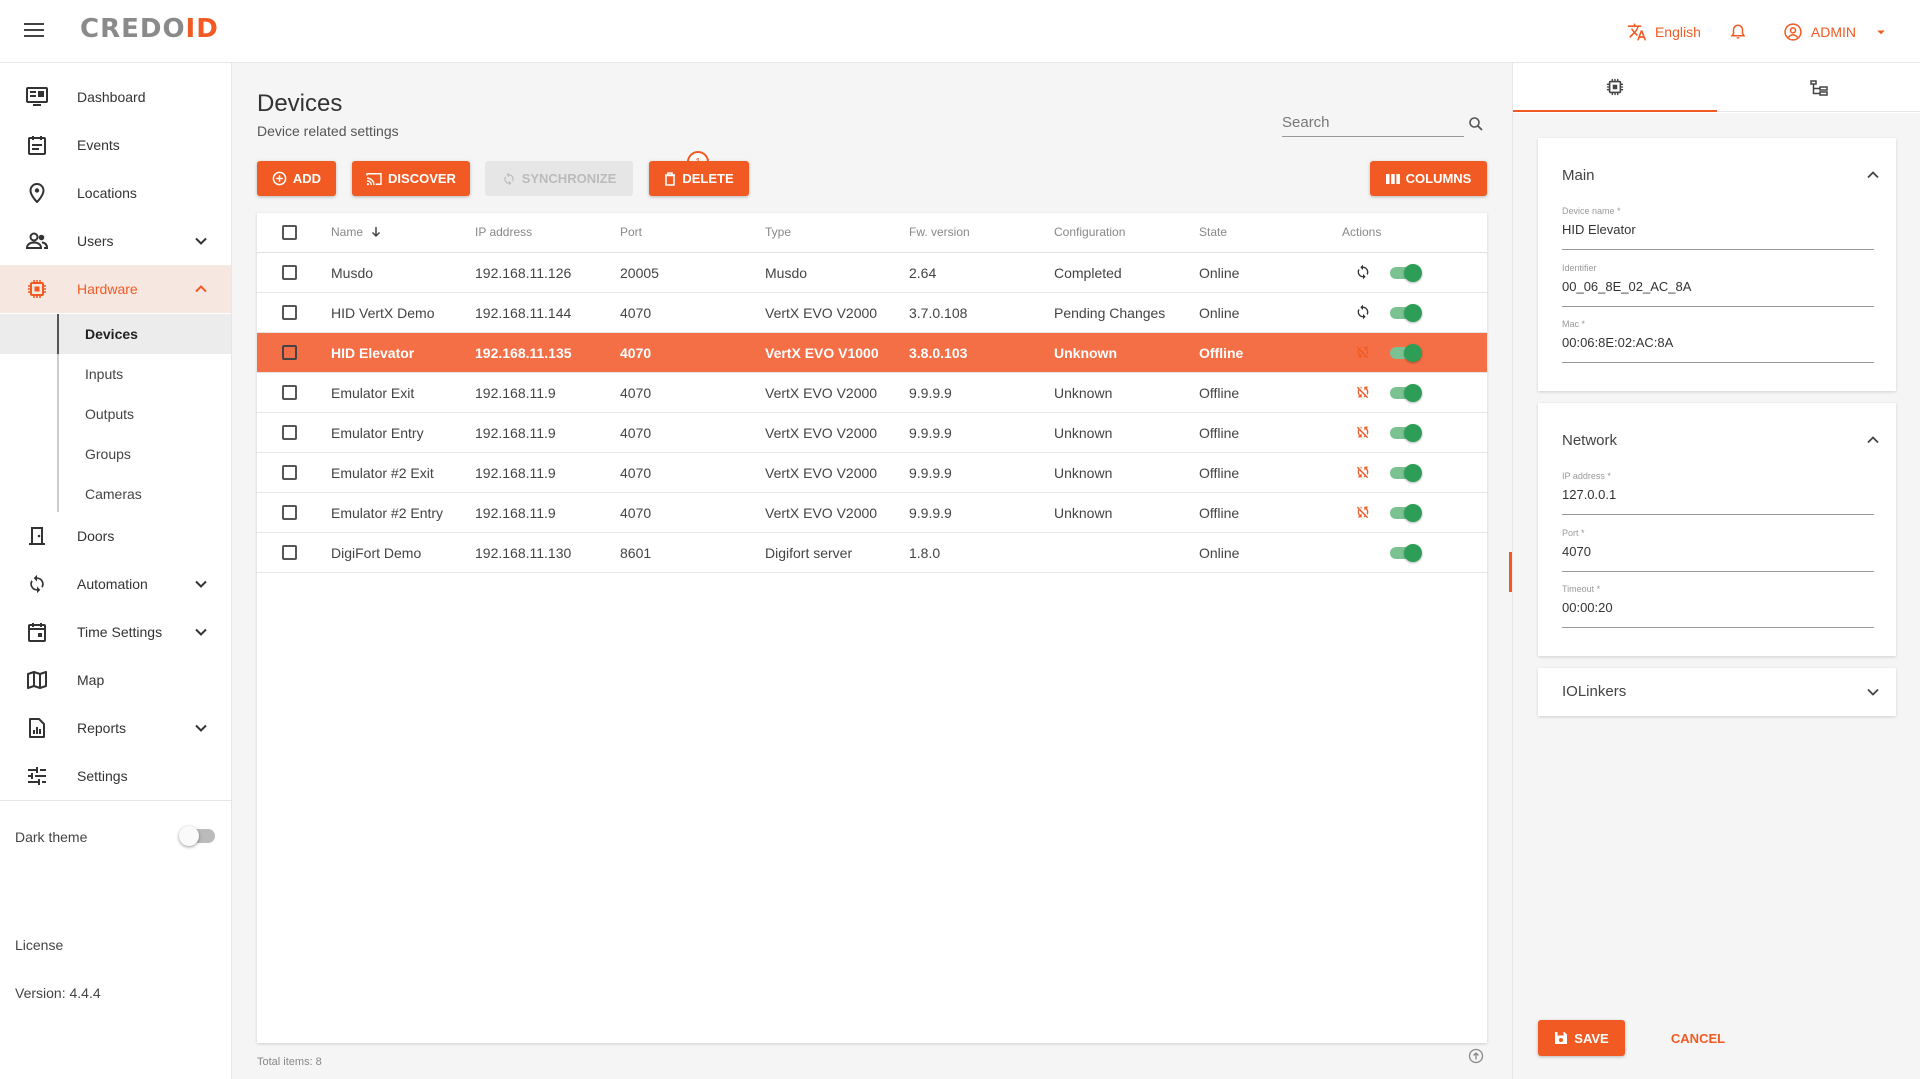 The width and height of the screenshot is (1920, 1079). Describe the element at coordinates (1428, 178) in the screenshot. I see `columns-button: COLUMNS` at that location.